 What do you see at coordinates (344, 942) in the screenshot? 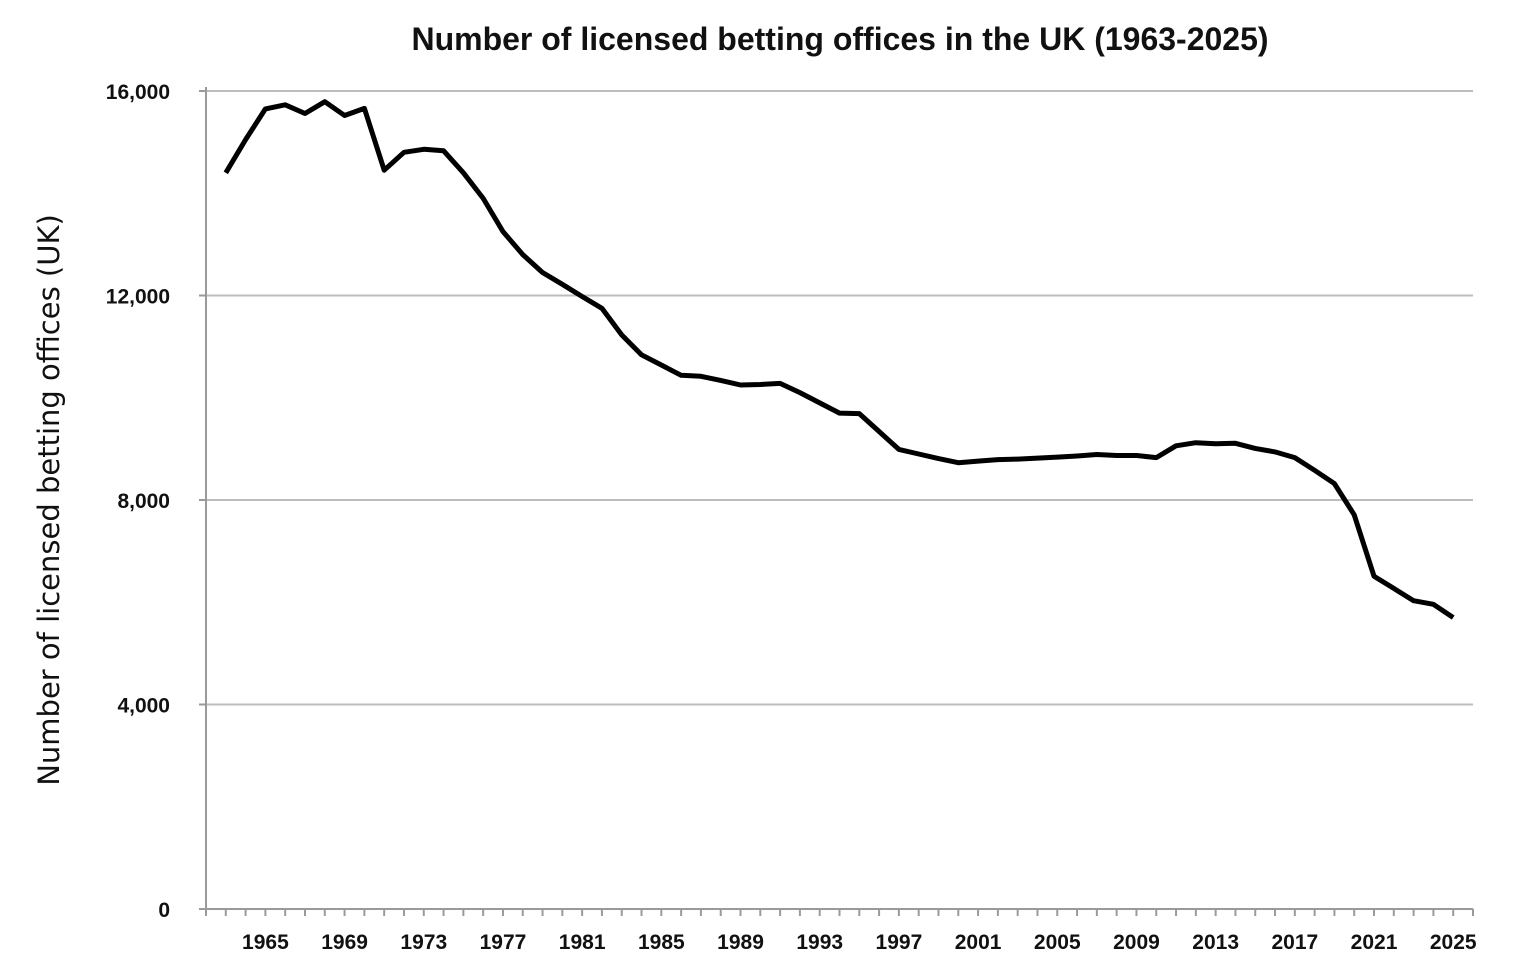
I see `x-tick-label: 1969` at bounding box center [344, 942].